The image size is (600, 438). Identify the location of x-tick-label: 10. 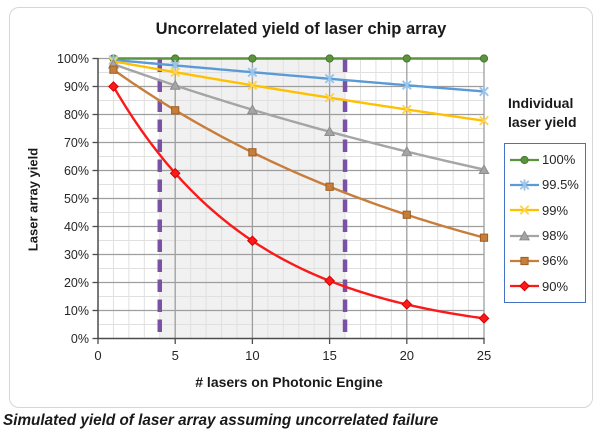
(252, 355).